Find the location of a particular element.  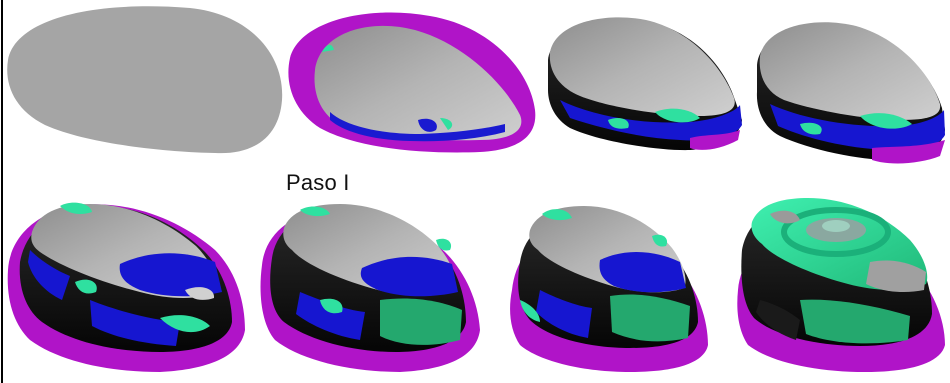

stage-8-final-part is located at coordinates (841, 285).